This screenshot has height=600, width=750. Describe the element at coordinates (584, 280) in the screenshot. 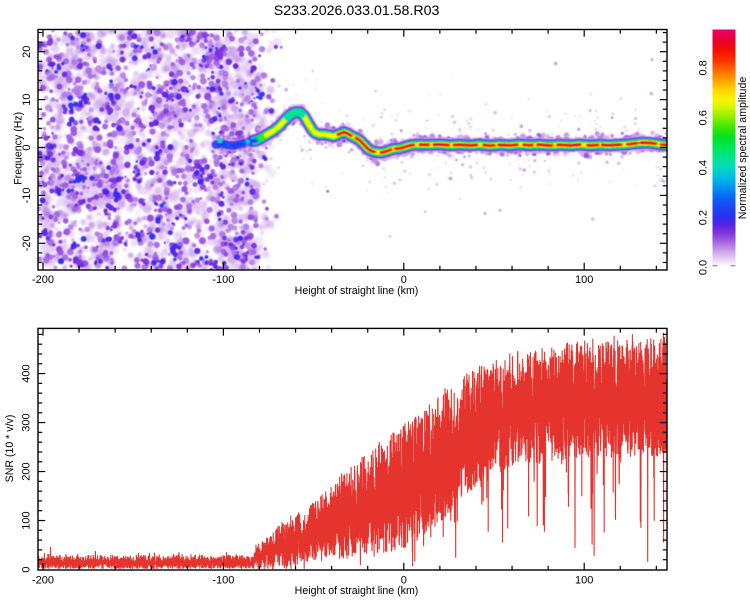

I see `svg-text: 100` at that location.